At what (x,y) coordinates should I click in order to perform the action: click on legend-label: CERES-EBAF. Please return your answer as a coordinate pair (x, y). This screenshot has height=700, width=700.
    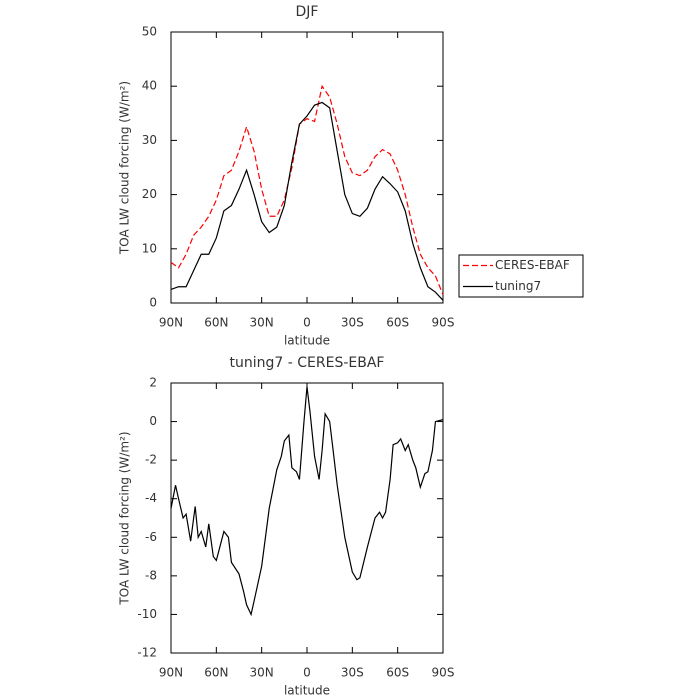
    Looking at the image, I should click on (532, 265).